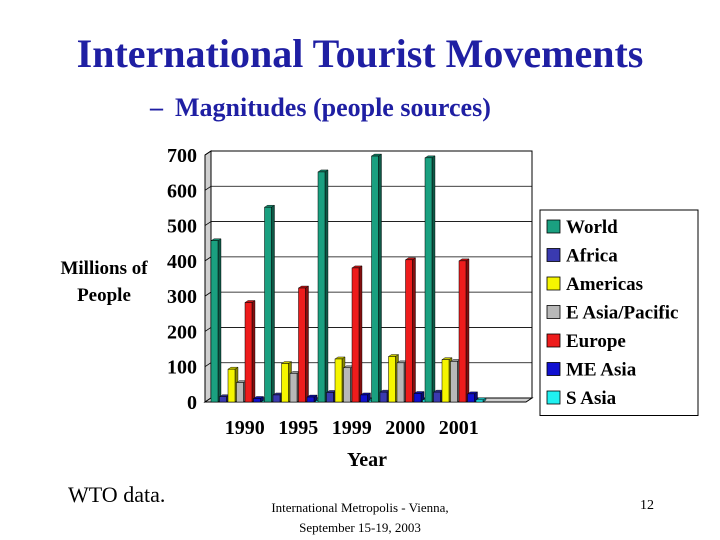  What do you see at coordinates (293, 388) in the screenshot?
I see `bar-e-asia-pacific-1995` at bounding box center [293, 388].